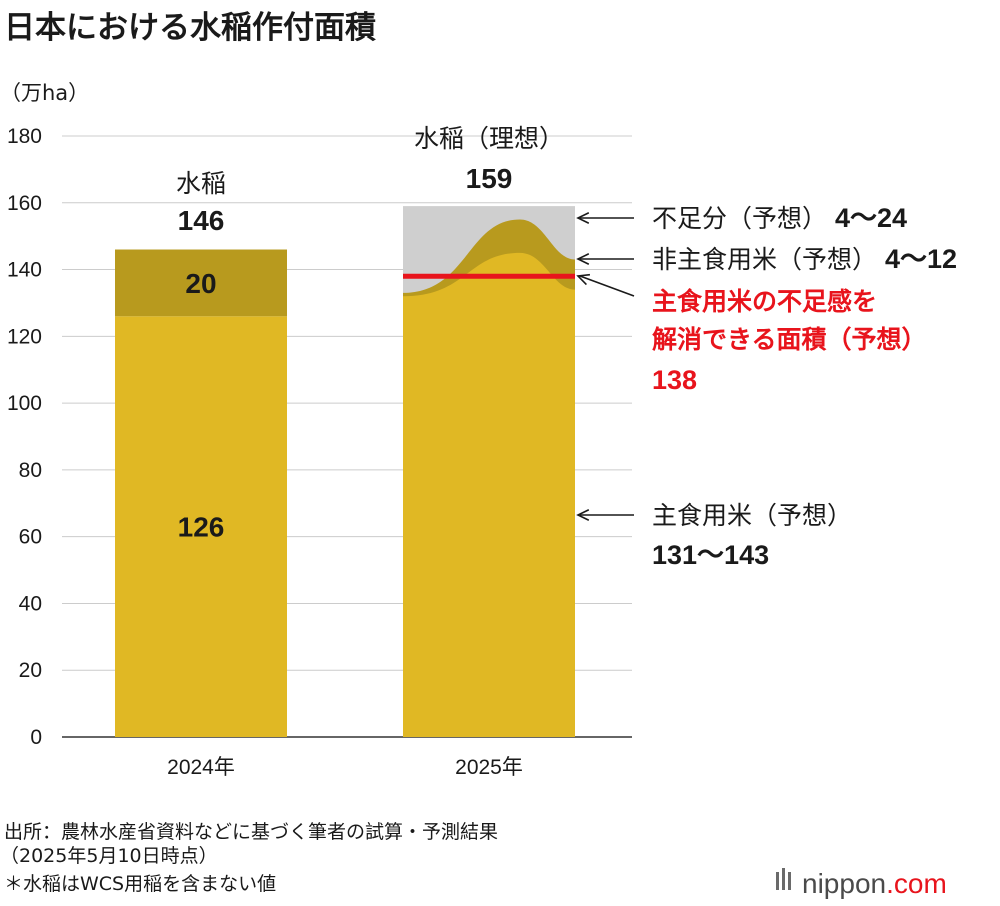 The height and width of the screenshot is (906, 1000). I want to click on source-note-1: 出所：農林水産省資料などに基づく筆者の試算・予測結果, so click(251, 832).